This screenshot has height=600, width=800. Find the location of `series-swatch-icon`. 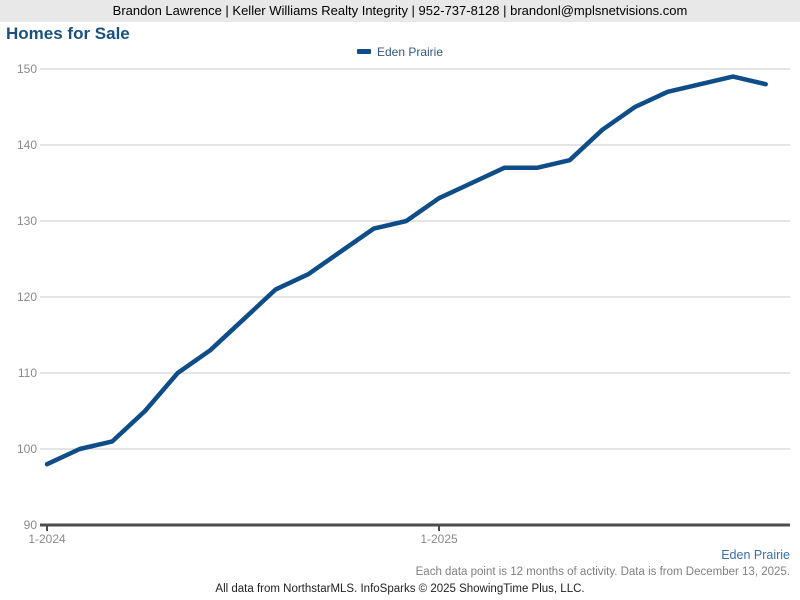

series-swatch-icon is located at coordinates (363, 51).